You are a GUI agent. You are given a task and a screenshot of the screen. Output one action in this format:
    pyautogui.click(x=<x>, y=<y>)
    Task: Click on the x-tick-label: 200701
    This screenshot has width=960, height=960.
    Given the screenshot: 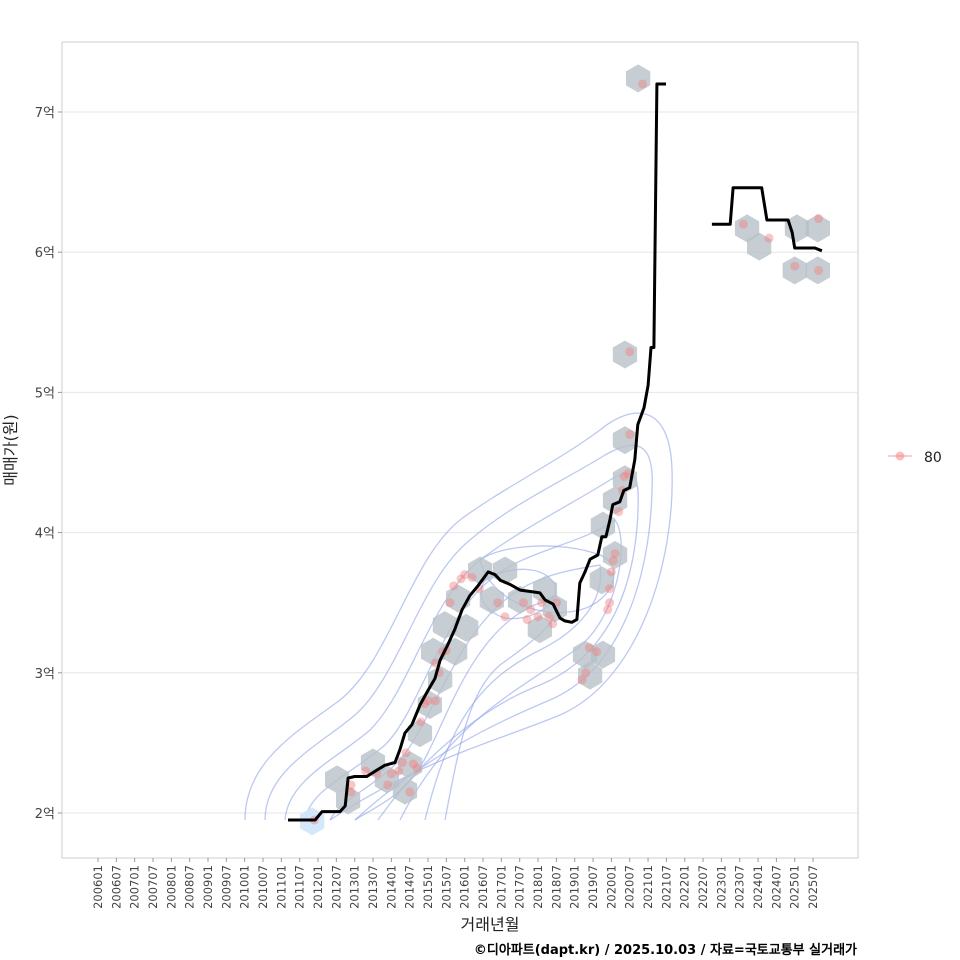 What is the action you would take?
    pyautogui.click(x=135, y=887)
    